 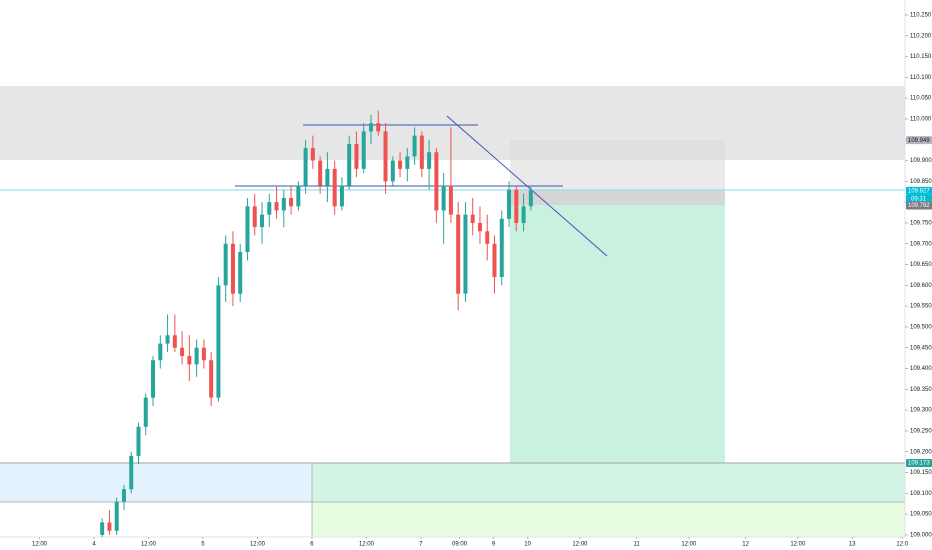 I want to click on price-tag-label: 109.827, so click(x=919, y=192).